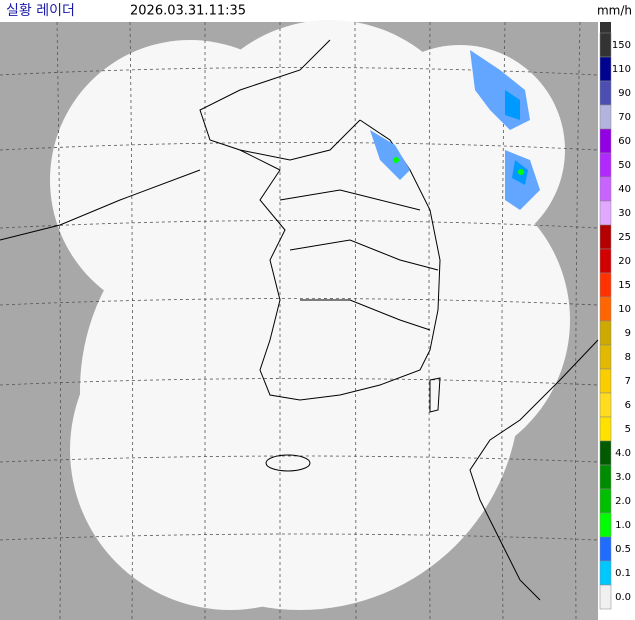  I want to click on legend-label: 8, so click(628, 357).